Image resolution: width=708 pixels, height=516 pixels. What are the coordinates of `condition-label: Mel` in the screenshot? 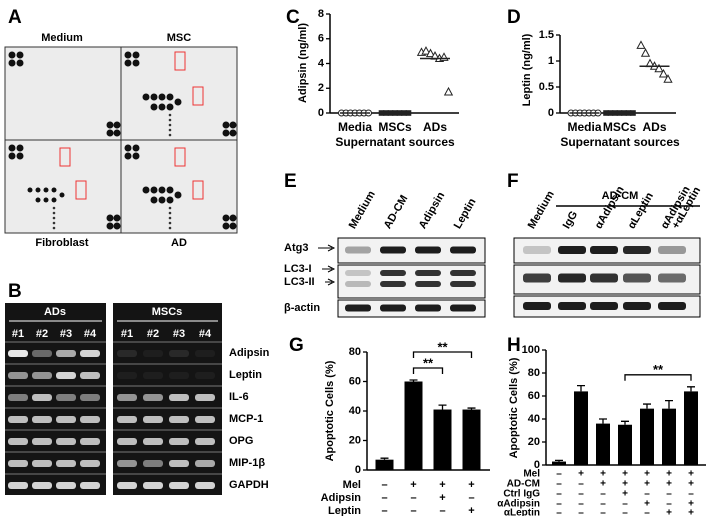 It's located at (531, 474).